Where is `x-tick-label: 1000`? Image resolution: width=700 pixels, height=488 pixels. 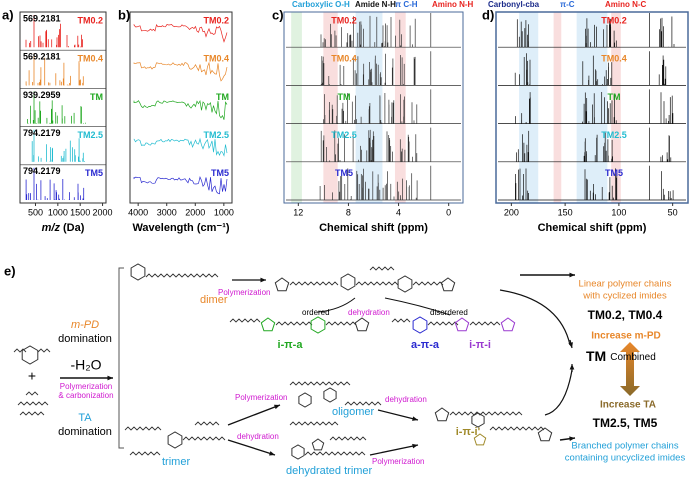 x-tick-label: 1000 is located at coordinates (58, 212).